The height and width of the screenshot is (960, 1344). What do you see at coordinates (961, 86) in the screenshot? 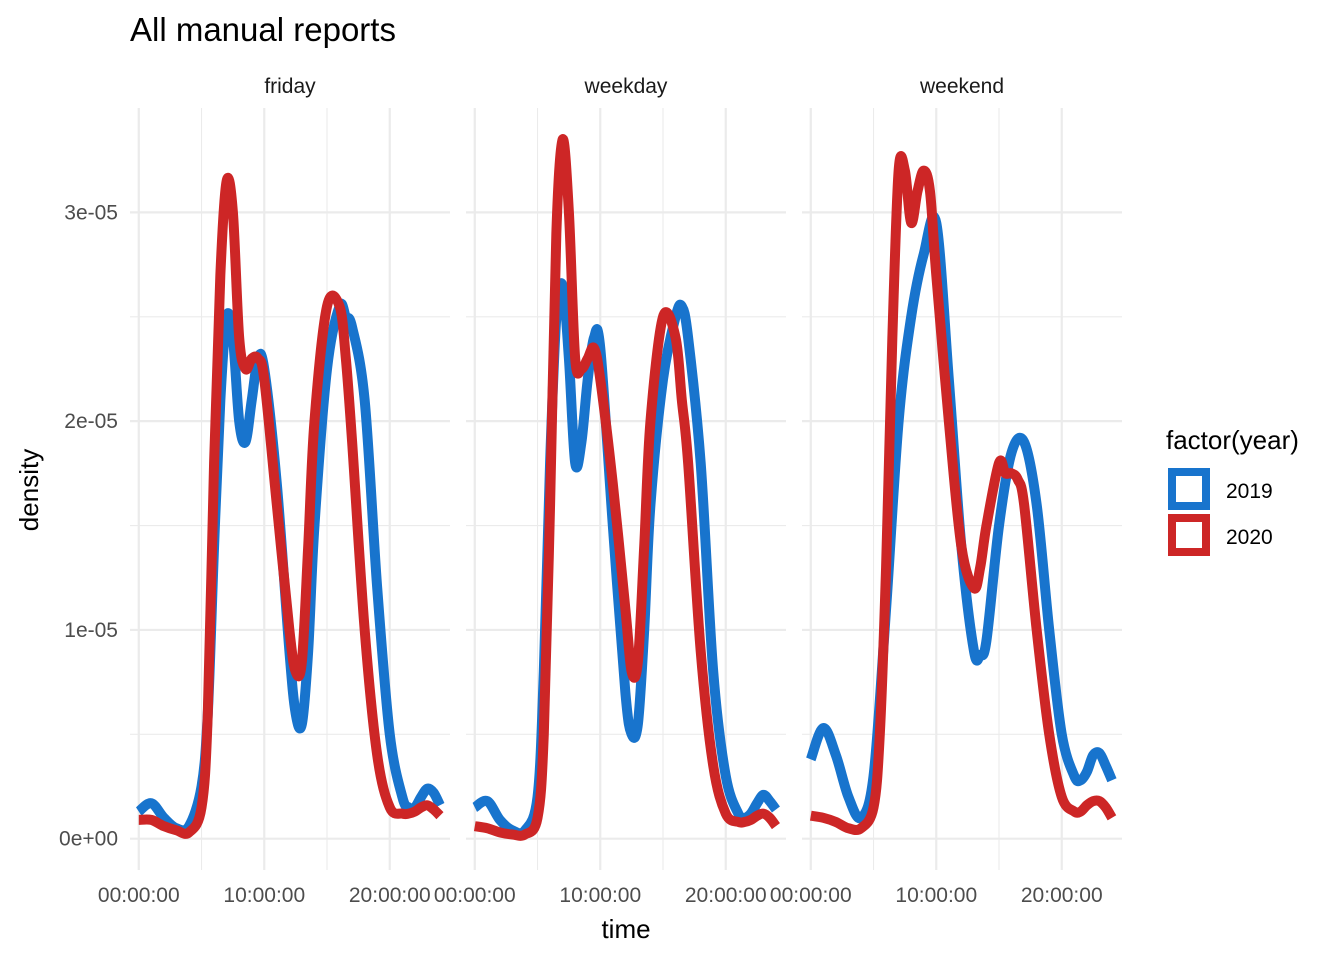
I see `facet-strip-label: weekend` at bounding box center [961, 86].